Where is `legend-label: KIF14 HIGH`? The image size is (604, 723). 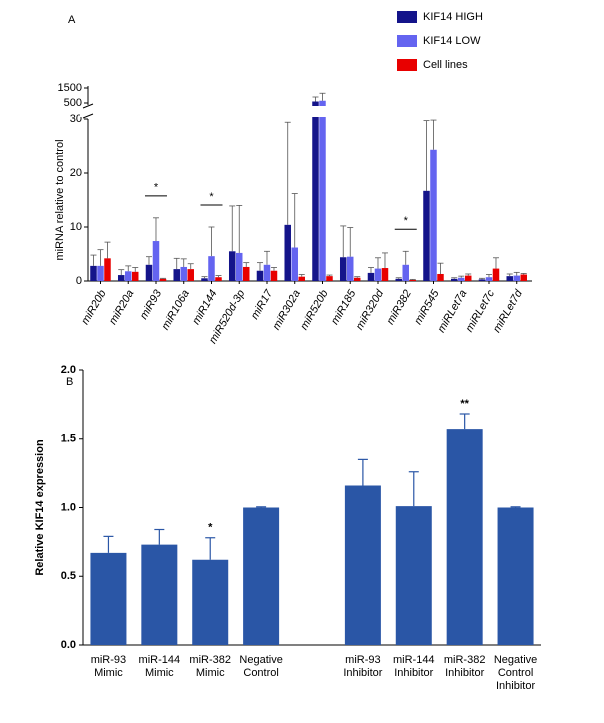 legend-label: KIF14 HIGH is located at coordinates (453, 17).